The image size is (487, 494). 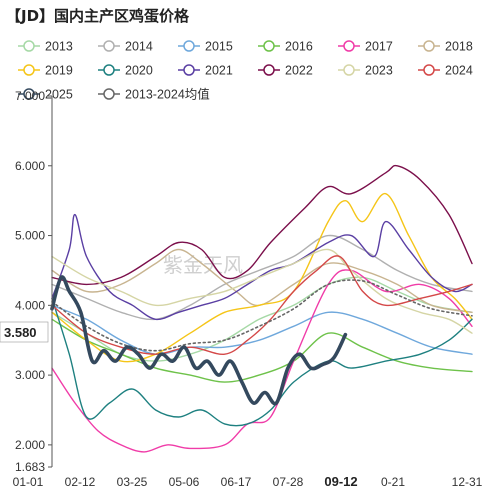 I want to click on current-value-badge: 3.580, so click(x=24, y=332).